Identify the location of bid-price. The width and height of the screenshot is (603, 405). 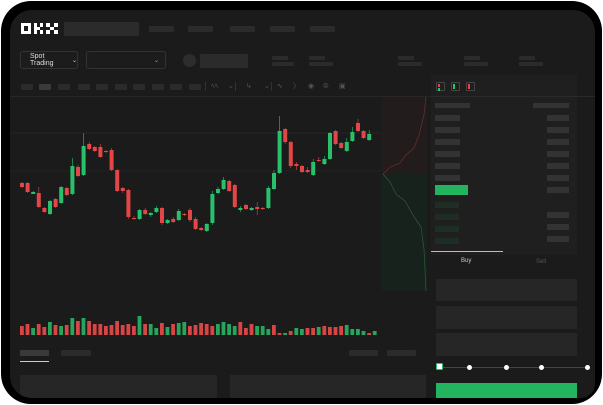
(447, 241).